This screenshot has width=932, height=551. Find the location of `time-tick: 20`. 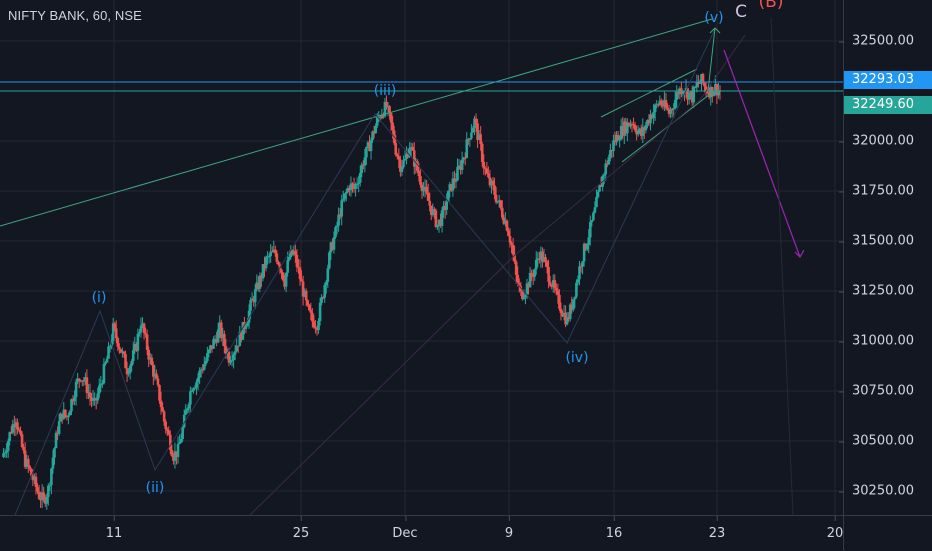

time-tick: 20 is located at coordinates (835, 528).